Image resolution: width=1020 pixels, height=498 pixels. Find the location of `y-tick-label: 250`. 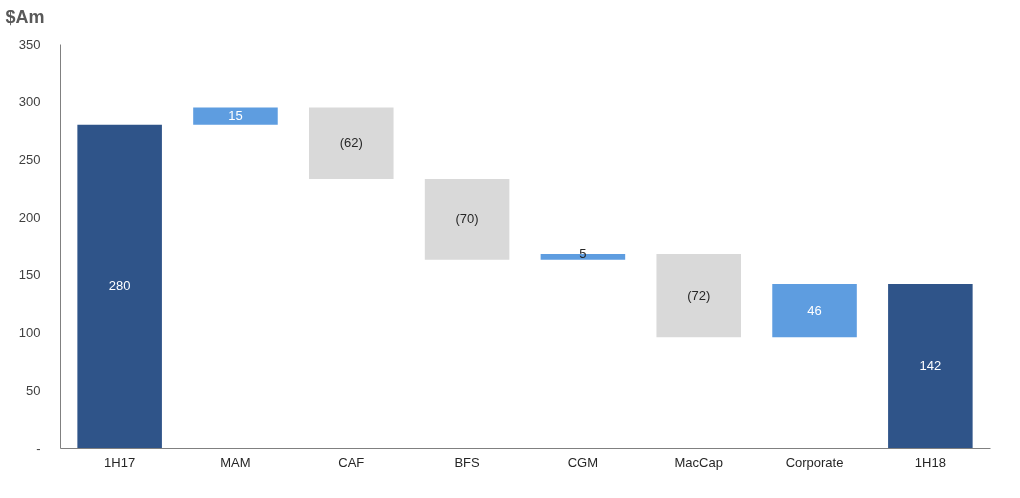

y-tick-label: 250 is located at coordinates (29, 159).